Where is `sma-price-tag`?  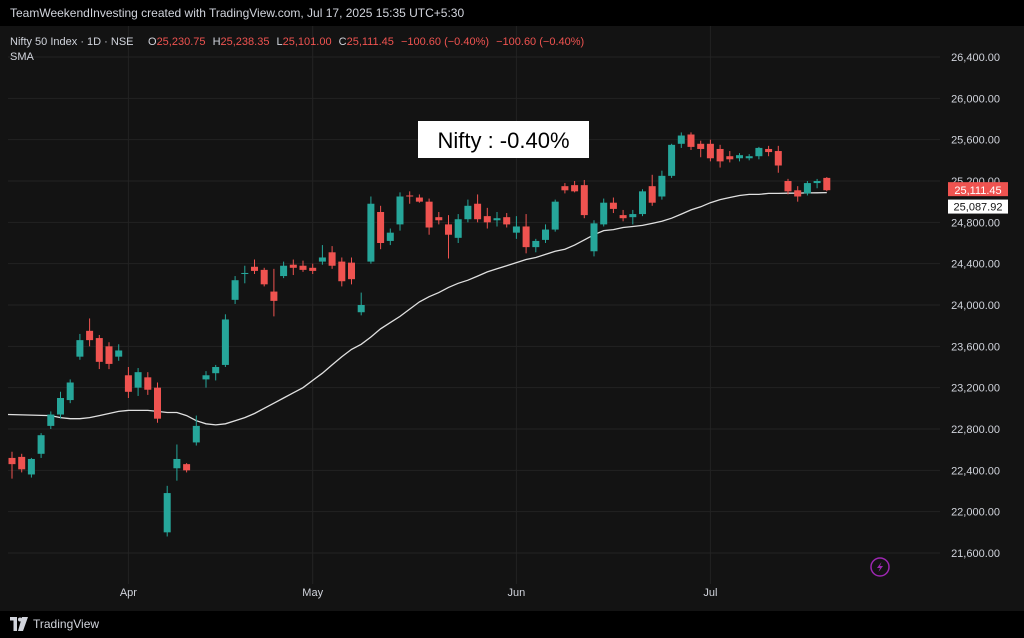
sma-price-tag is located at coordinates (978, 206).